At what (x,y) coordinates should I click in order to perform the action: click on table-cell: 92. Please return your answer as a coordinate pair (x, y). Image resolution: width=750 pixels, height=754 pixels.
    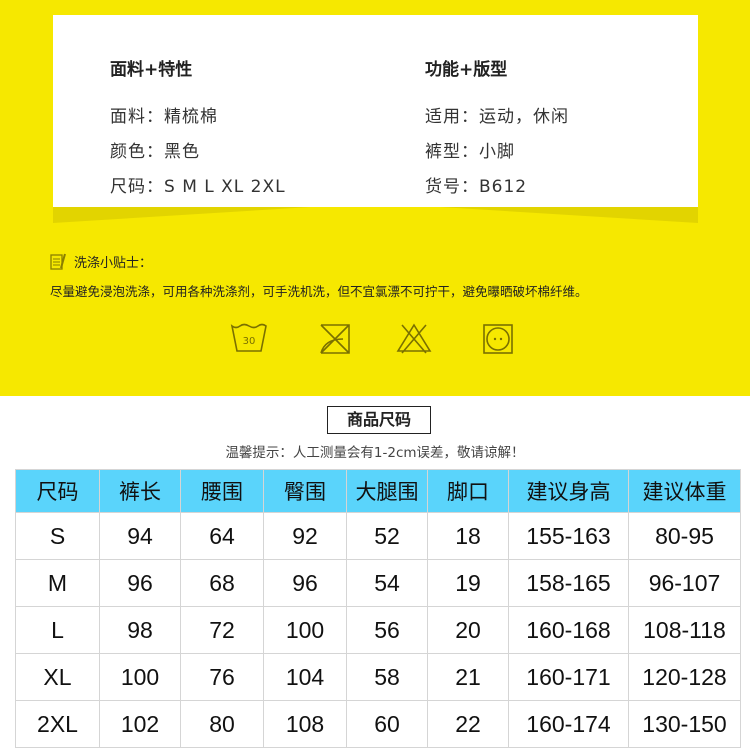
    Looking at the image, I should click on (305, 536).